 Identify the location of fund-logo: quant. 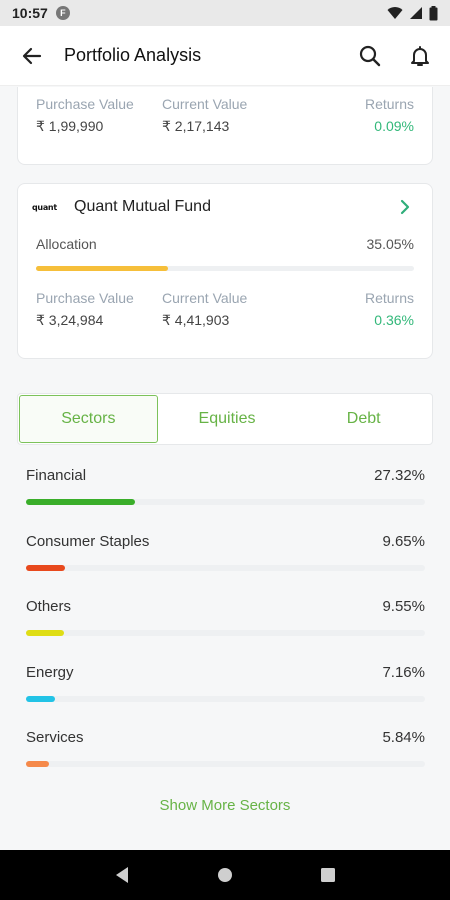
(44, 207).